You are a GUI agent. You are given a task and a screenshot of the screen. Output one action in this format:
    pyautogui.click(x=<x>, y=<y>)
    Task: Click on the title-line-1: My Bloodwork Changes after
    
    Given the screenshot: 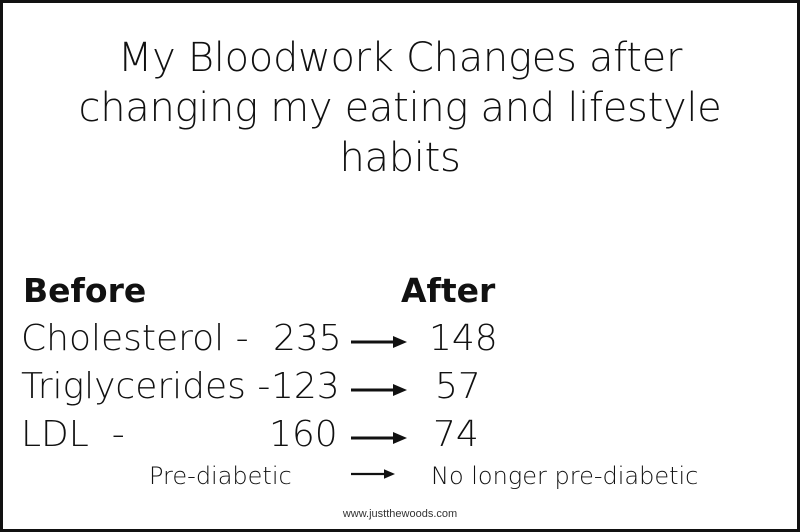 What is the action you would take?
    pyautogui.click(x=400, y=58)
    